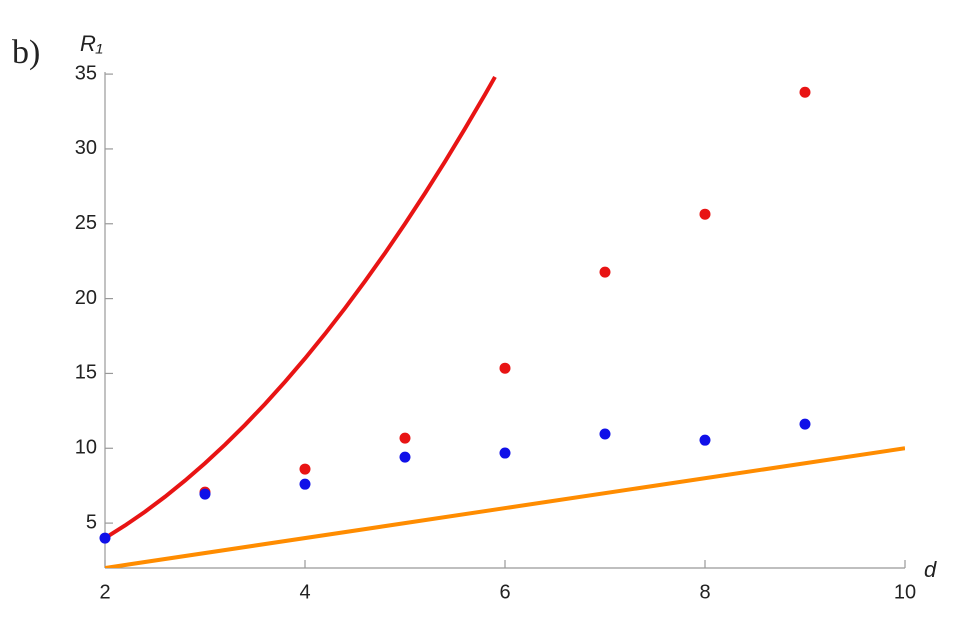 Image resolution: width=955 pixels, height=623 pixels. I want to click on y-tick-label: 15, so click(86, 373).